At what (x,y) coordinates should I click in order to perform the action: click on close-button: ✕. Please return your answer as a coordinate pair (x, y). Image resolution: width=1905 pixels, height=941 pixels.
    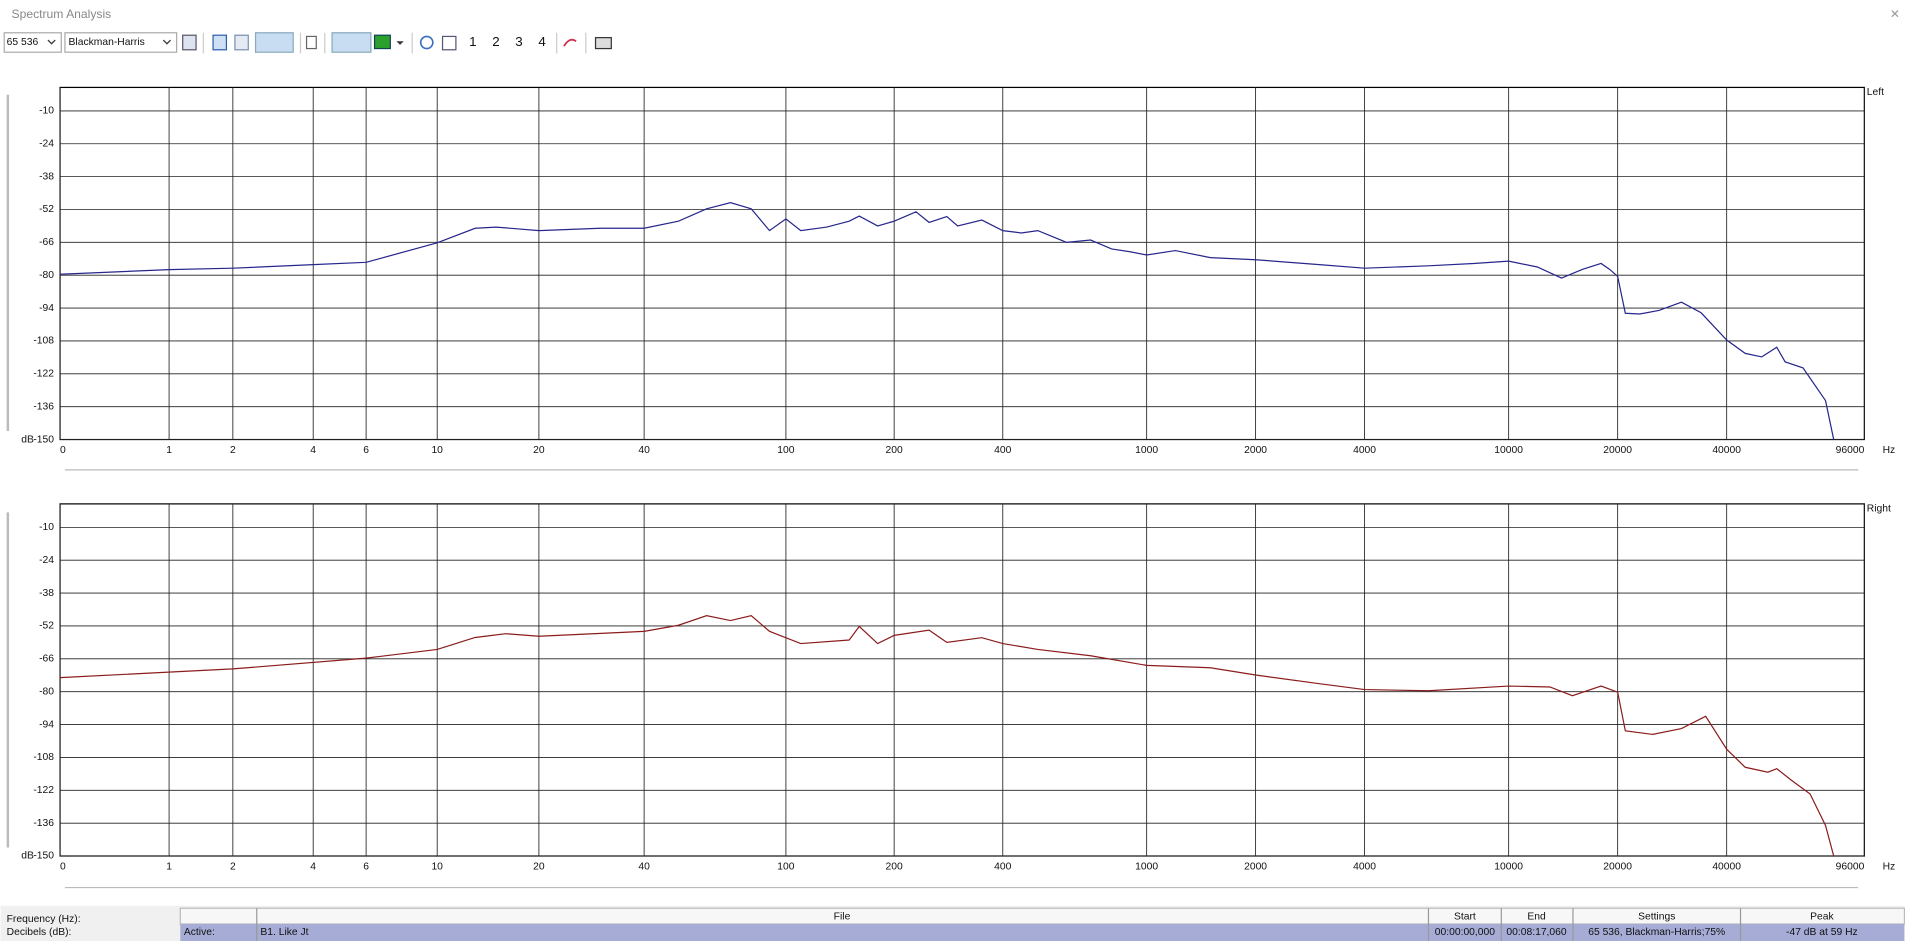
    Looking at the image, I should click on (1895, 14).